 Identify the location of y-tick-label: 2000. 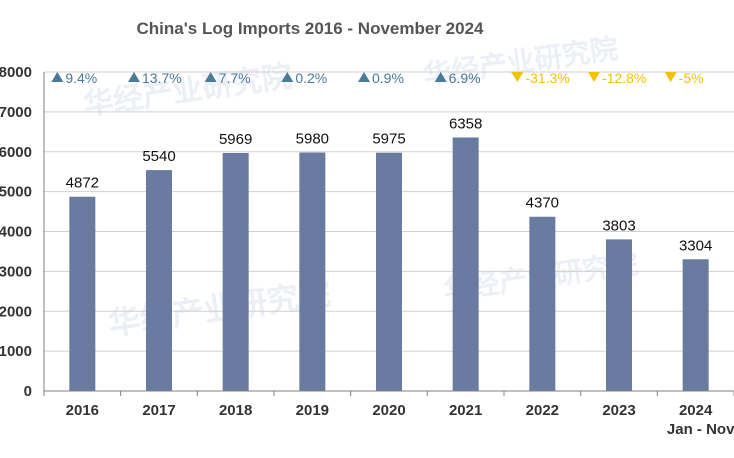
(16, 311).